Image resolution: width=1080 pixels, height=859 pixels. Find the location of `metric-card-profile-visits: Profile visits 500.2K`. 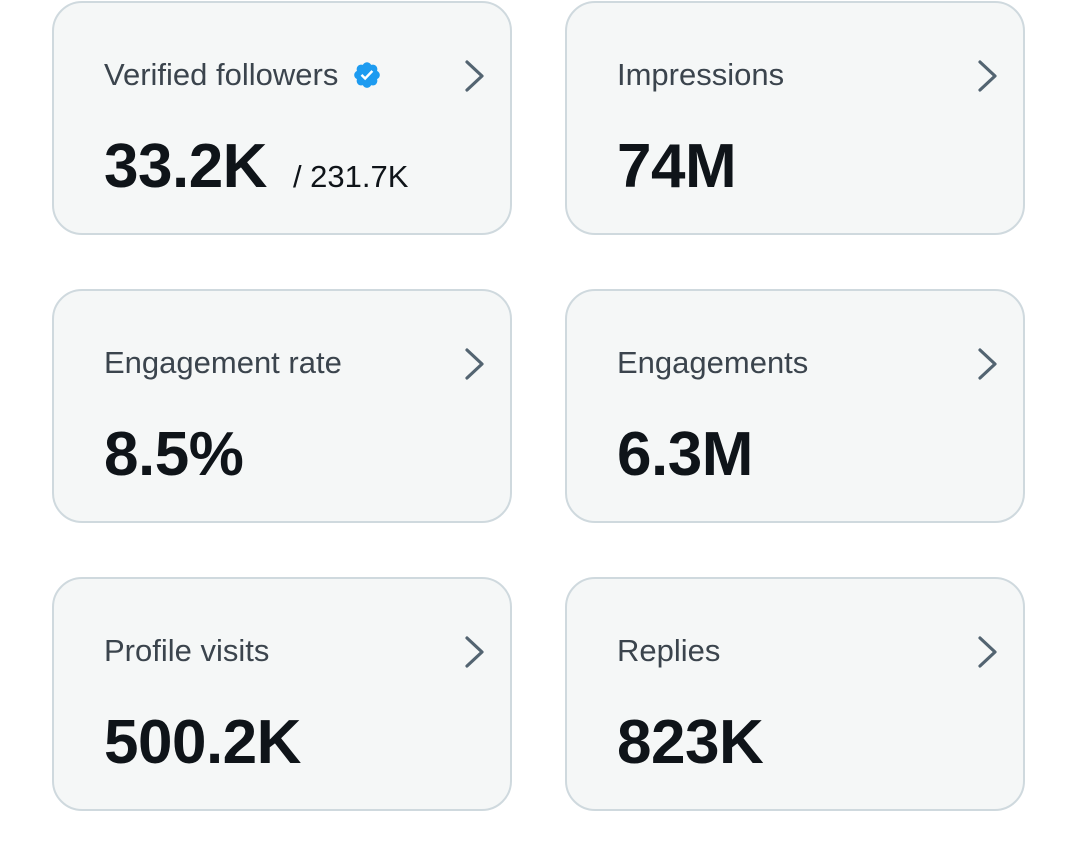

metric-card-profile-visits: Profile visits 500.2K is located at coordinates (282, 694).